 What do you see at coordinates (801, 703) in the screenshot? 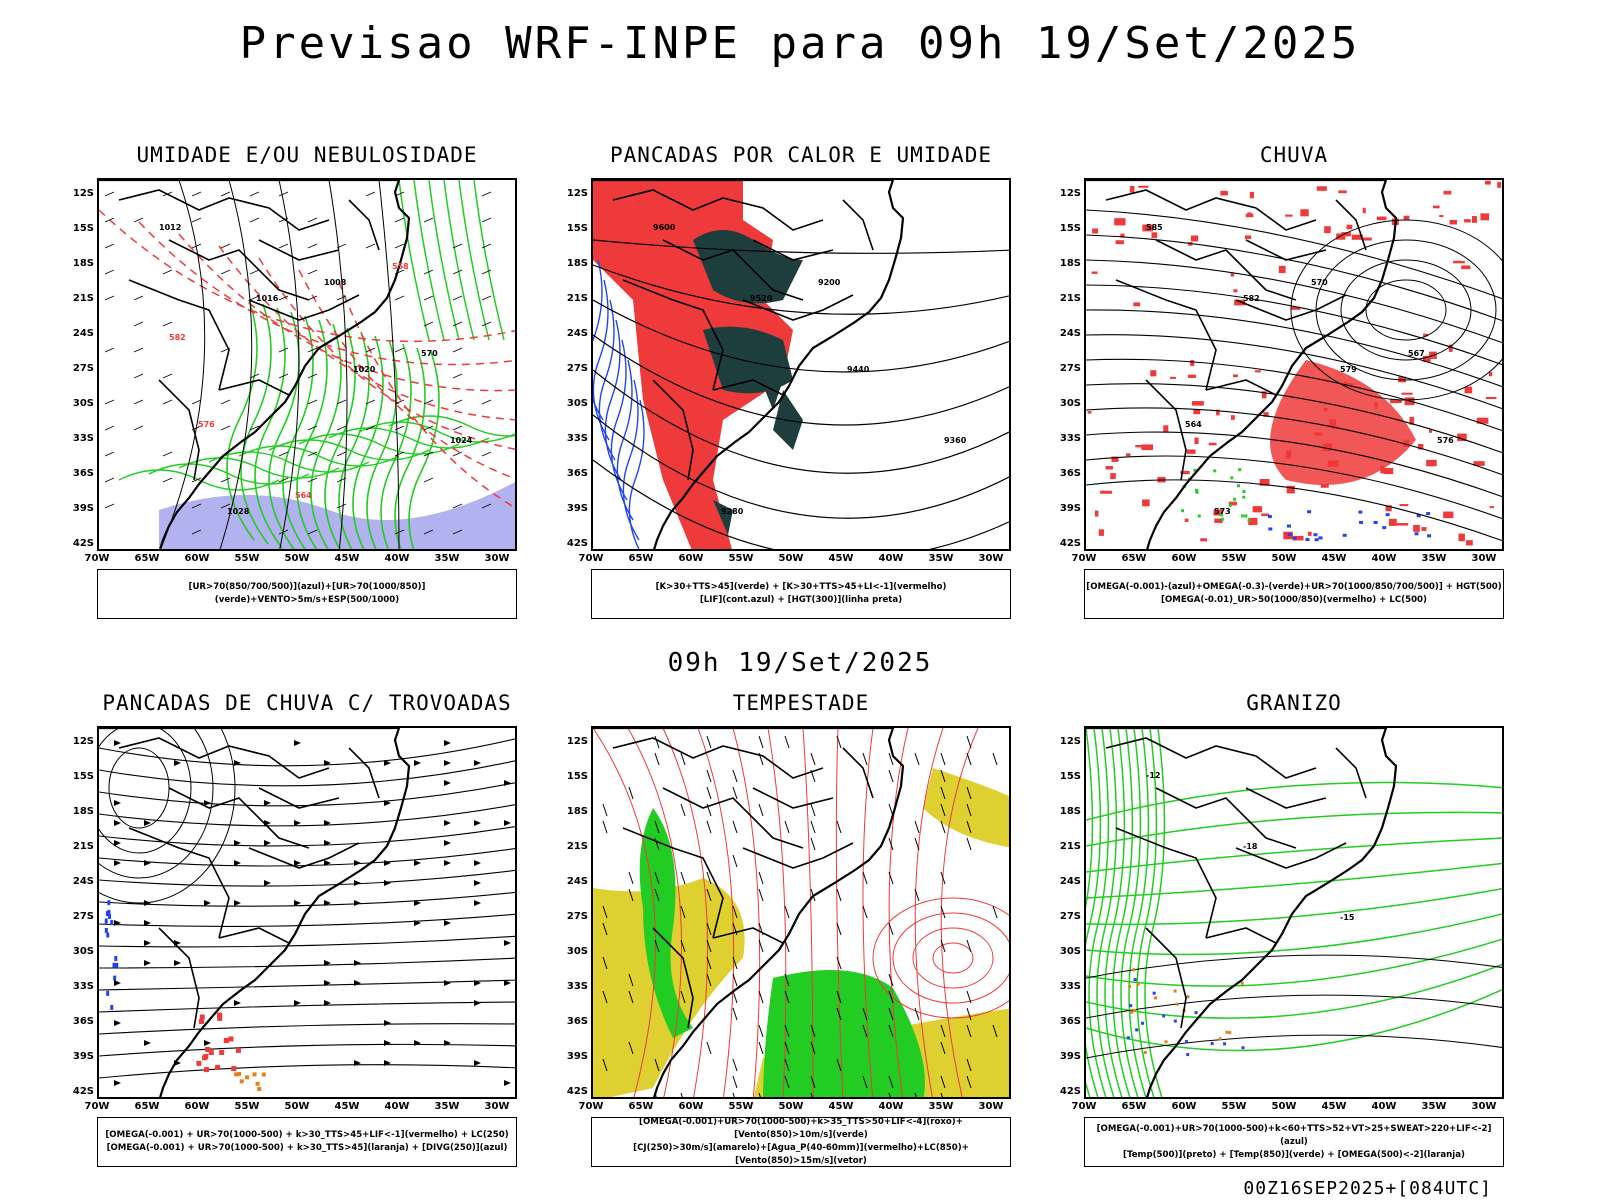
I see `panel-title: TEMPESTADE` at bounding box center [801, 703].